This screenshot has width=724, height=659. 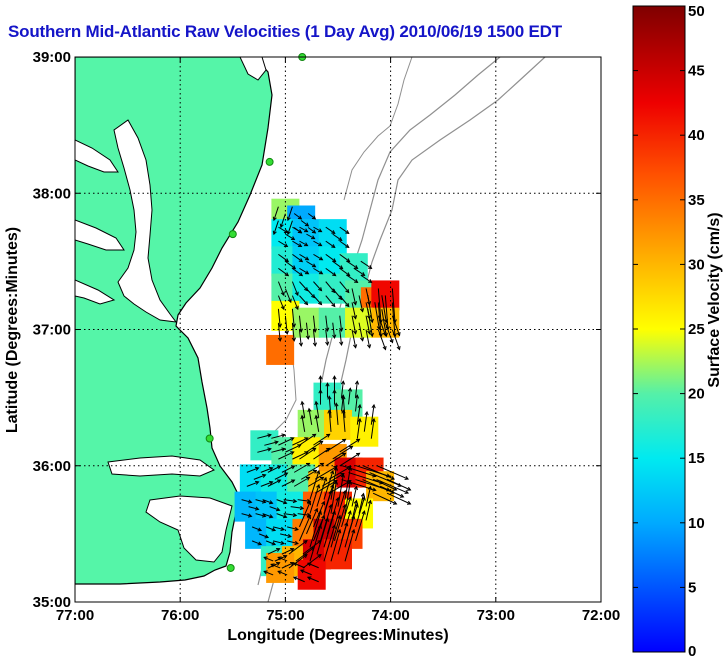 I want to click on y-tick-label: 39:00, so click(x=52, y=57).